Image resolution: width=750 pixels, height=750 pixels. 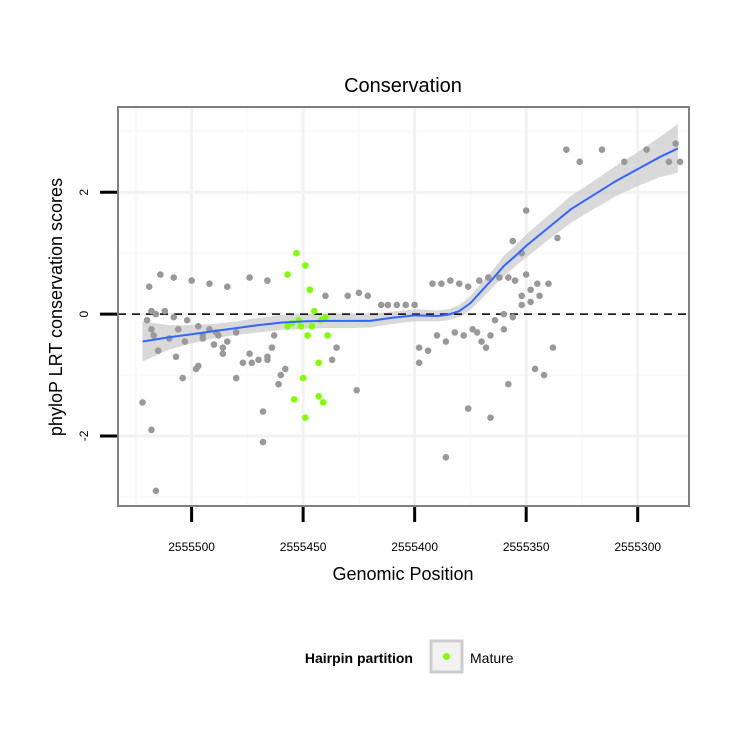 What do you see at coordinates (359, 658) in the screenshot?
I see `legend-title: Hairpin partition` at bounding box center [359, 658].